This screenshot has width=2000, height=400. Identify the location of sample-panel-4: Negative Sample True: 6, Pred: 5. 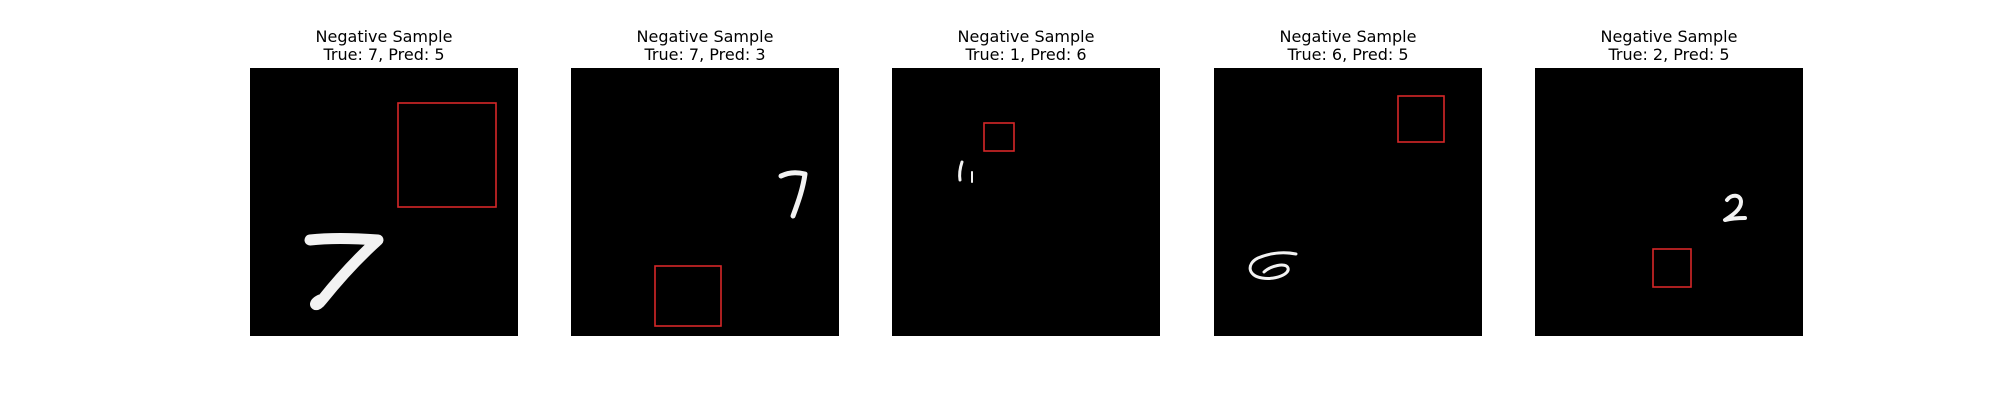
(1348, 182).